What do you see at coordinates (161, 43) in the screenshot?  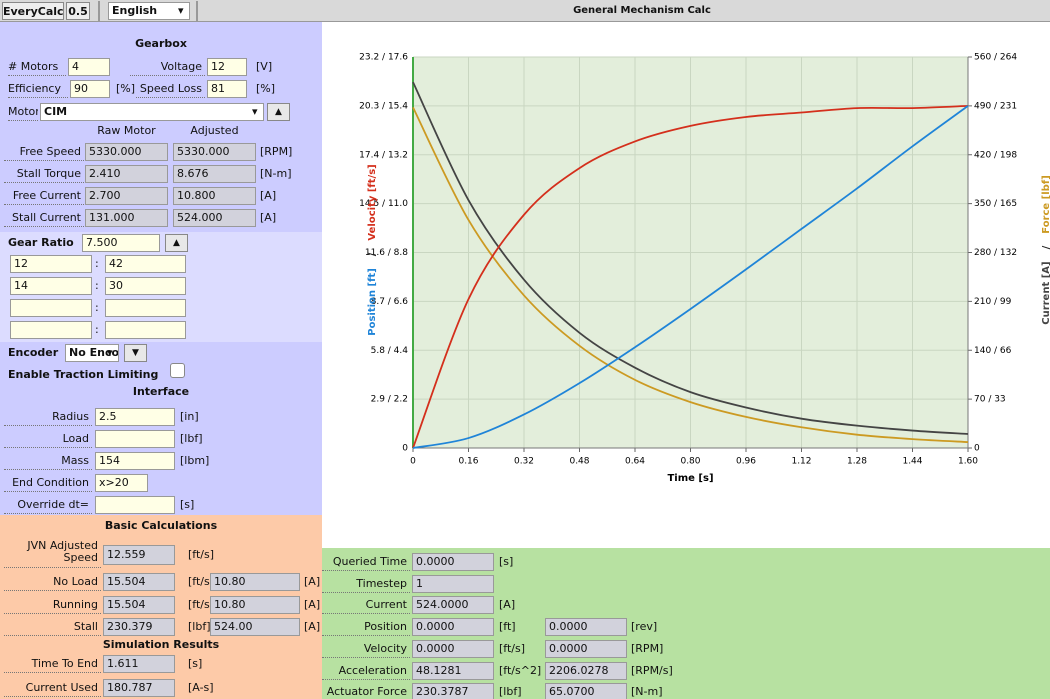 I see `label: Gearbox` at bounding box center [161, 43].